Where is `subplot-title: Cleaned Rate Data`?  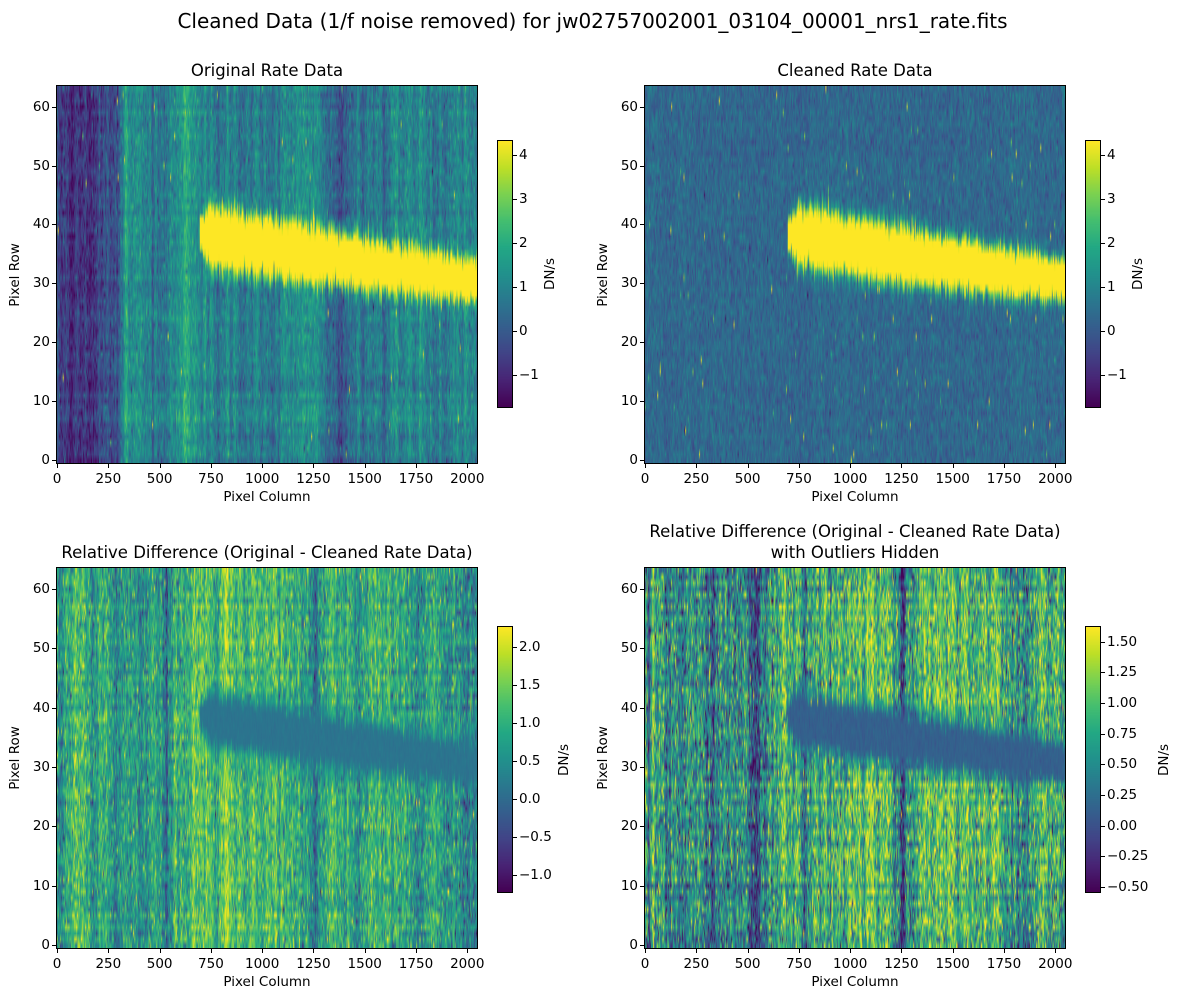 subplot-title: Cleaned Rate Data is located at coordinates (855, 70).